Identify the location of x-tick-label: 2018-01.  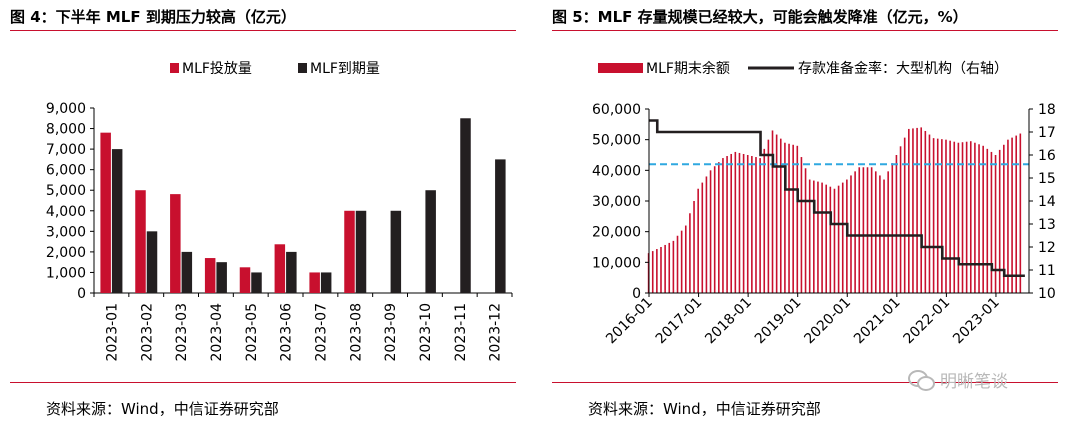
(728, 321).